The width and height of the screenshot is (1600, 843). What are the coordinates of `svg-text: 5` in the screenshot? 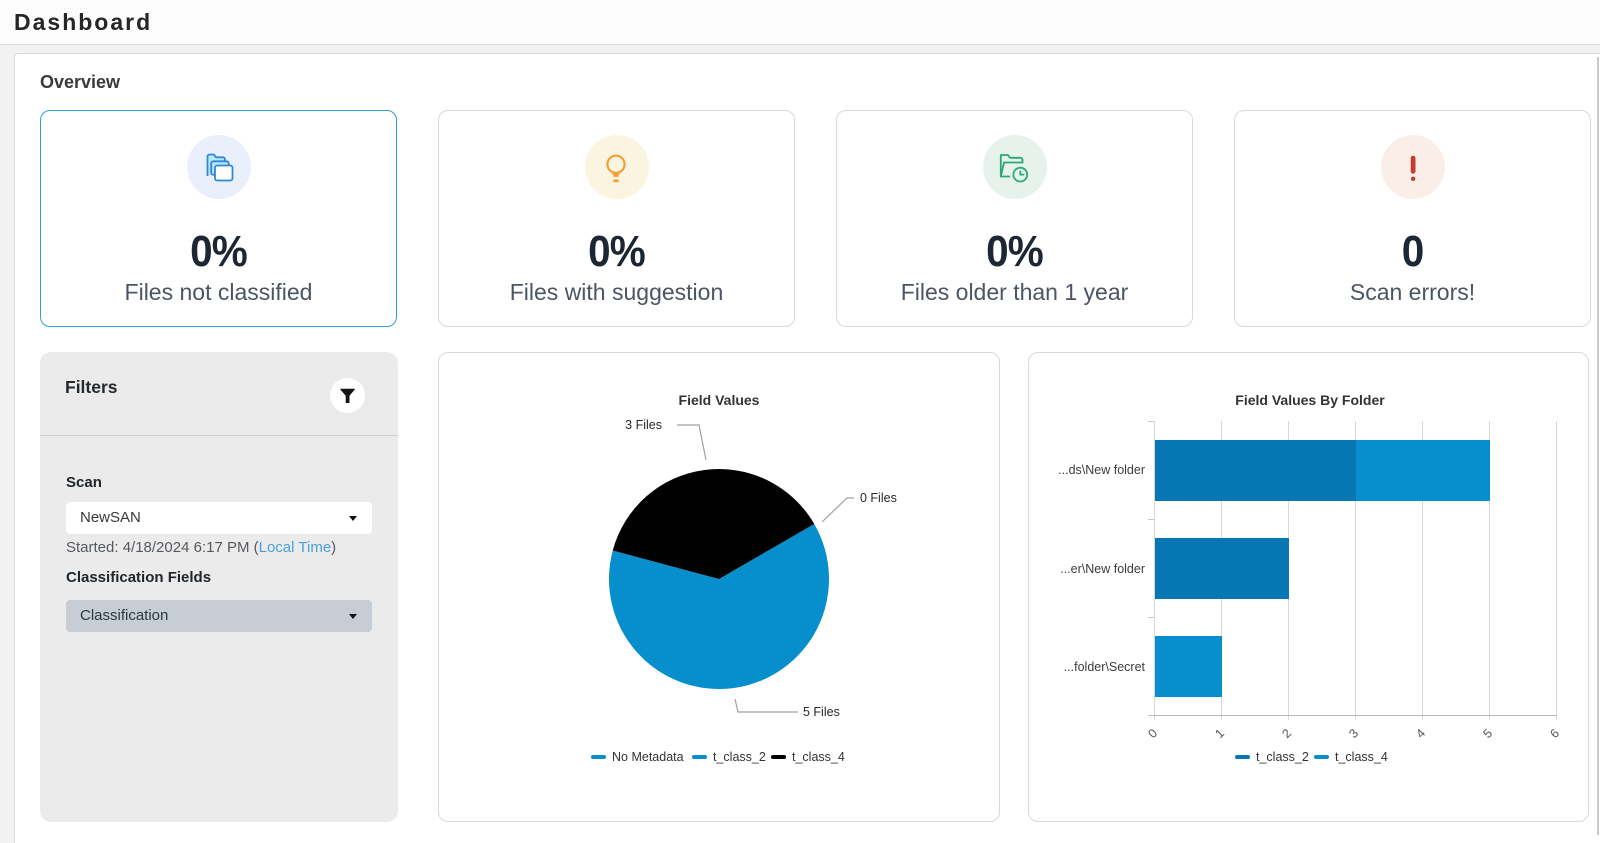 It's located at (1487, 733).